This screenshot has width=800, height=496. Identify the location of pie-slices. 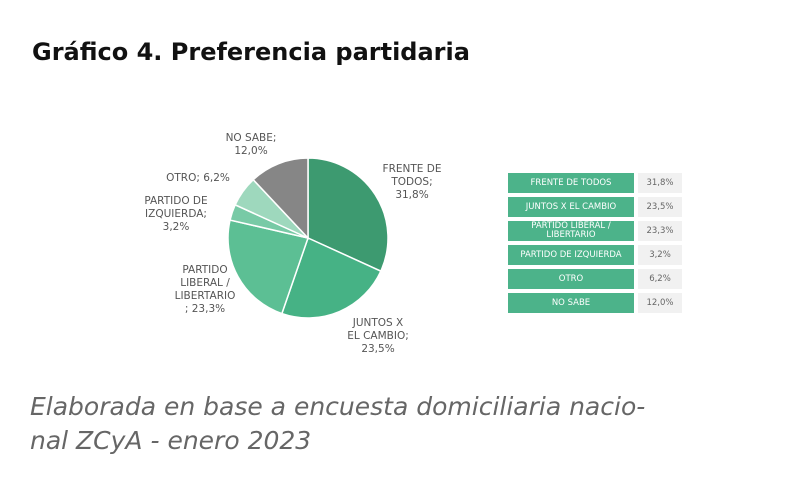
(308, 238).